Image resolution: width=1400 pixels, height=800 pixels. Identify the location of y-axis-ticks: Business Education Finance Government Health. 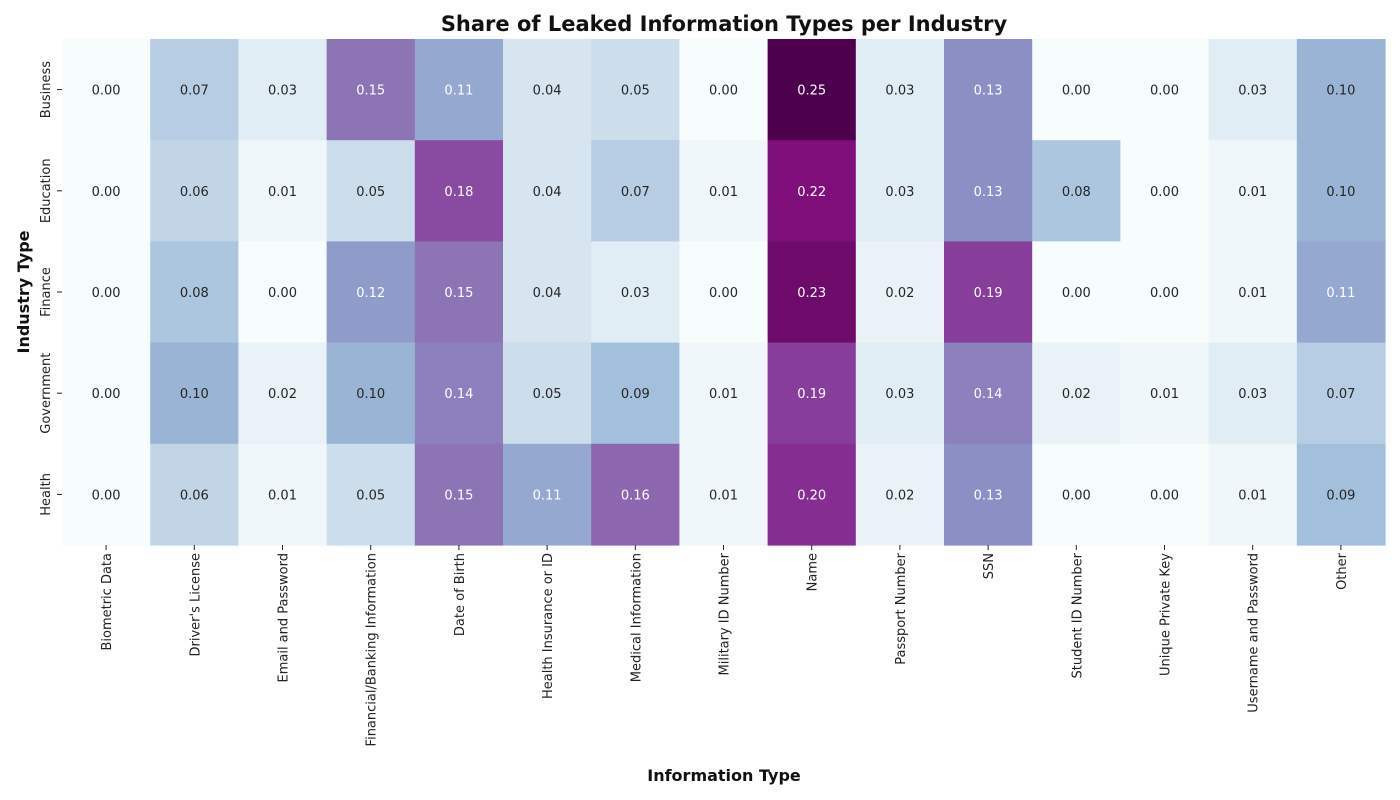
(50, 288).